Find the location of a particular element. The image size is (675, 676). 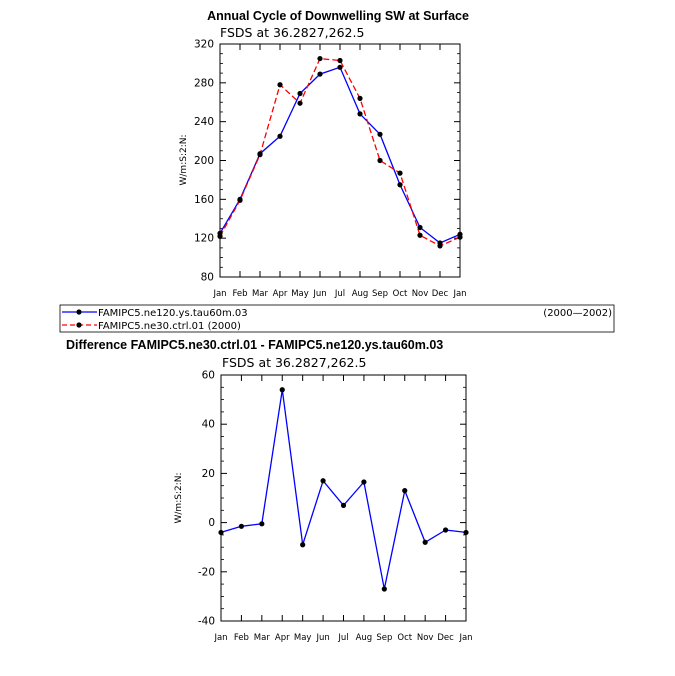

chart1-xtick-label: Jul is located at coordinates (339, 294).